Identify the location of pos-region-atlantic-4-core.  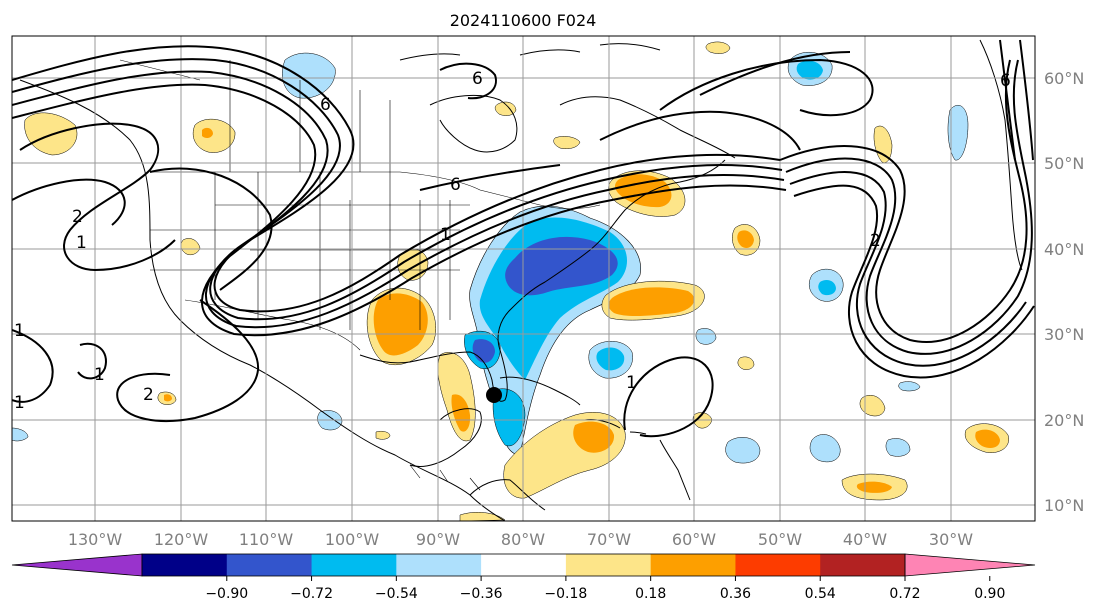
(987, 438).